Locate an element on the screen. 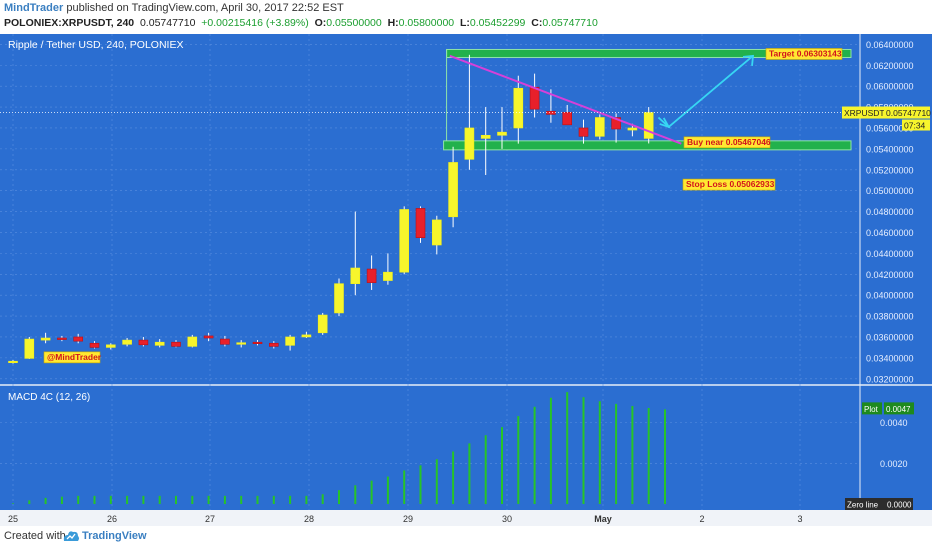 The width and height of the screenshot is (932, 550). macd-plot-tag-box is located at coordinates (872, 408).